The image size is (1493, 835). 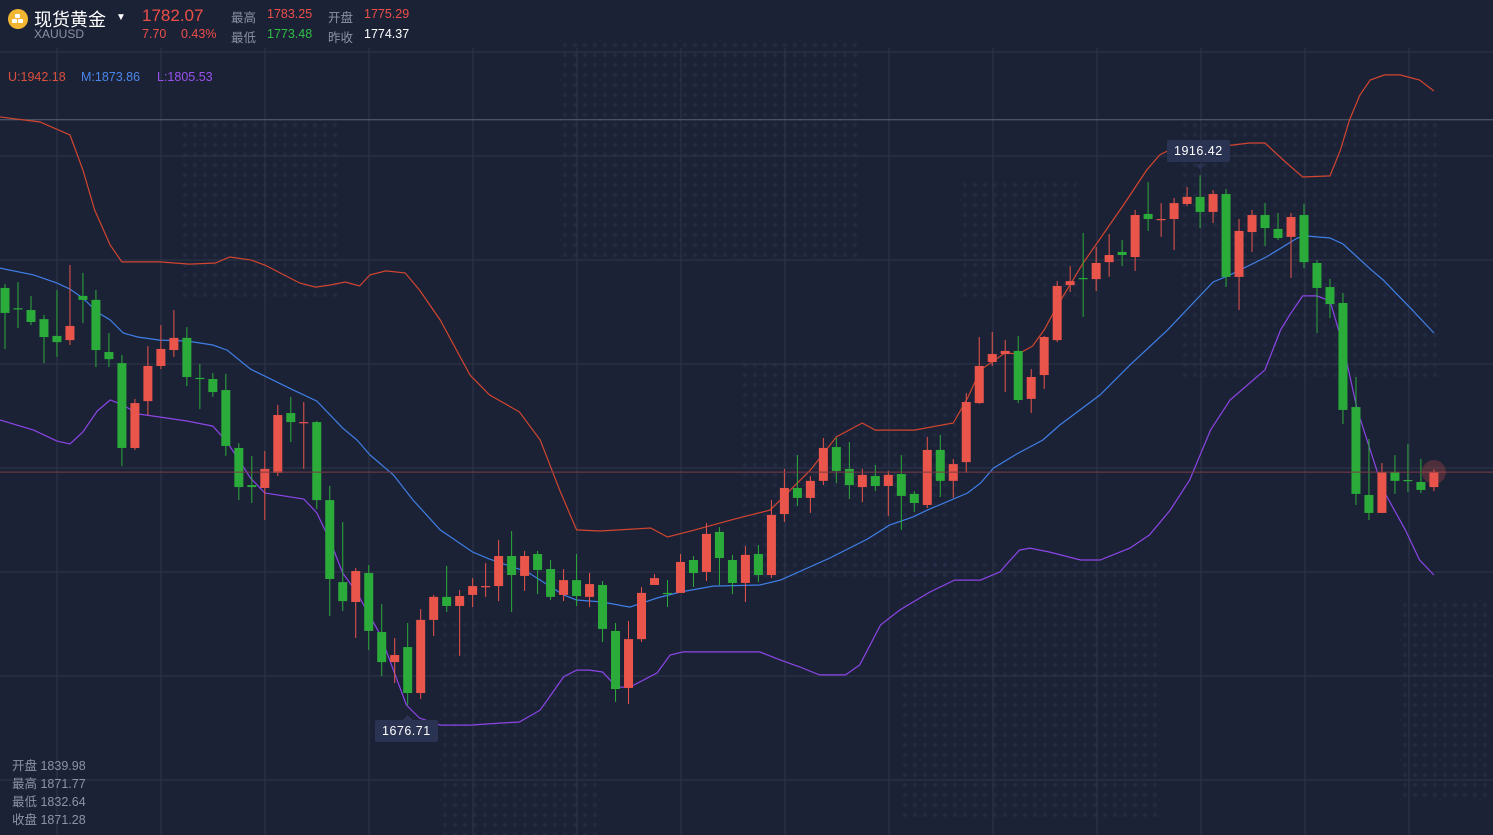 What do you see at coordinates (173, 15) in the screenshot?
I see `last-price: 1782.07` at bounding box center [173, 15].